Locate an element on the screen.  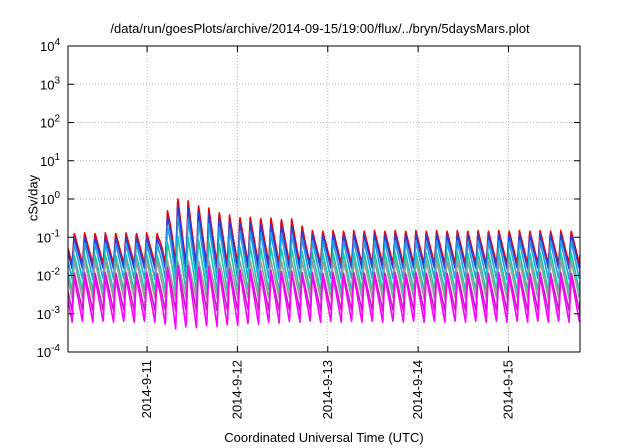
y-axis-label: cSv/day is located at coordinates (33, 198).